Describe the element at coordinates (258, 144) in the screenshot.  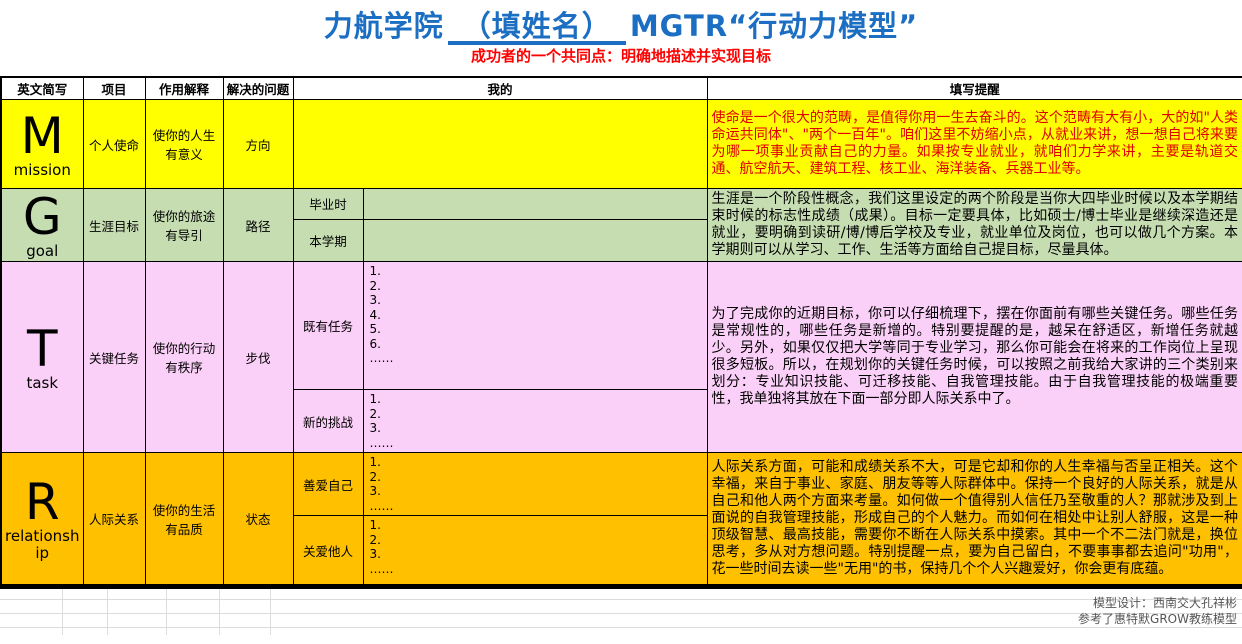
I see `mission-problem-cell: 方向` at that location.